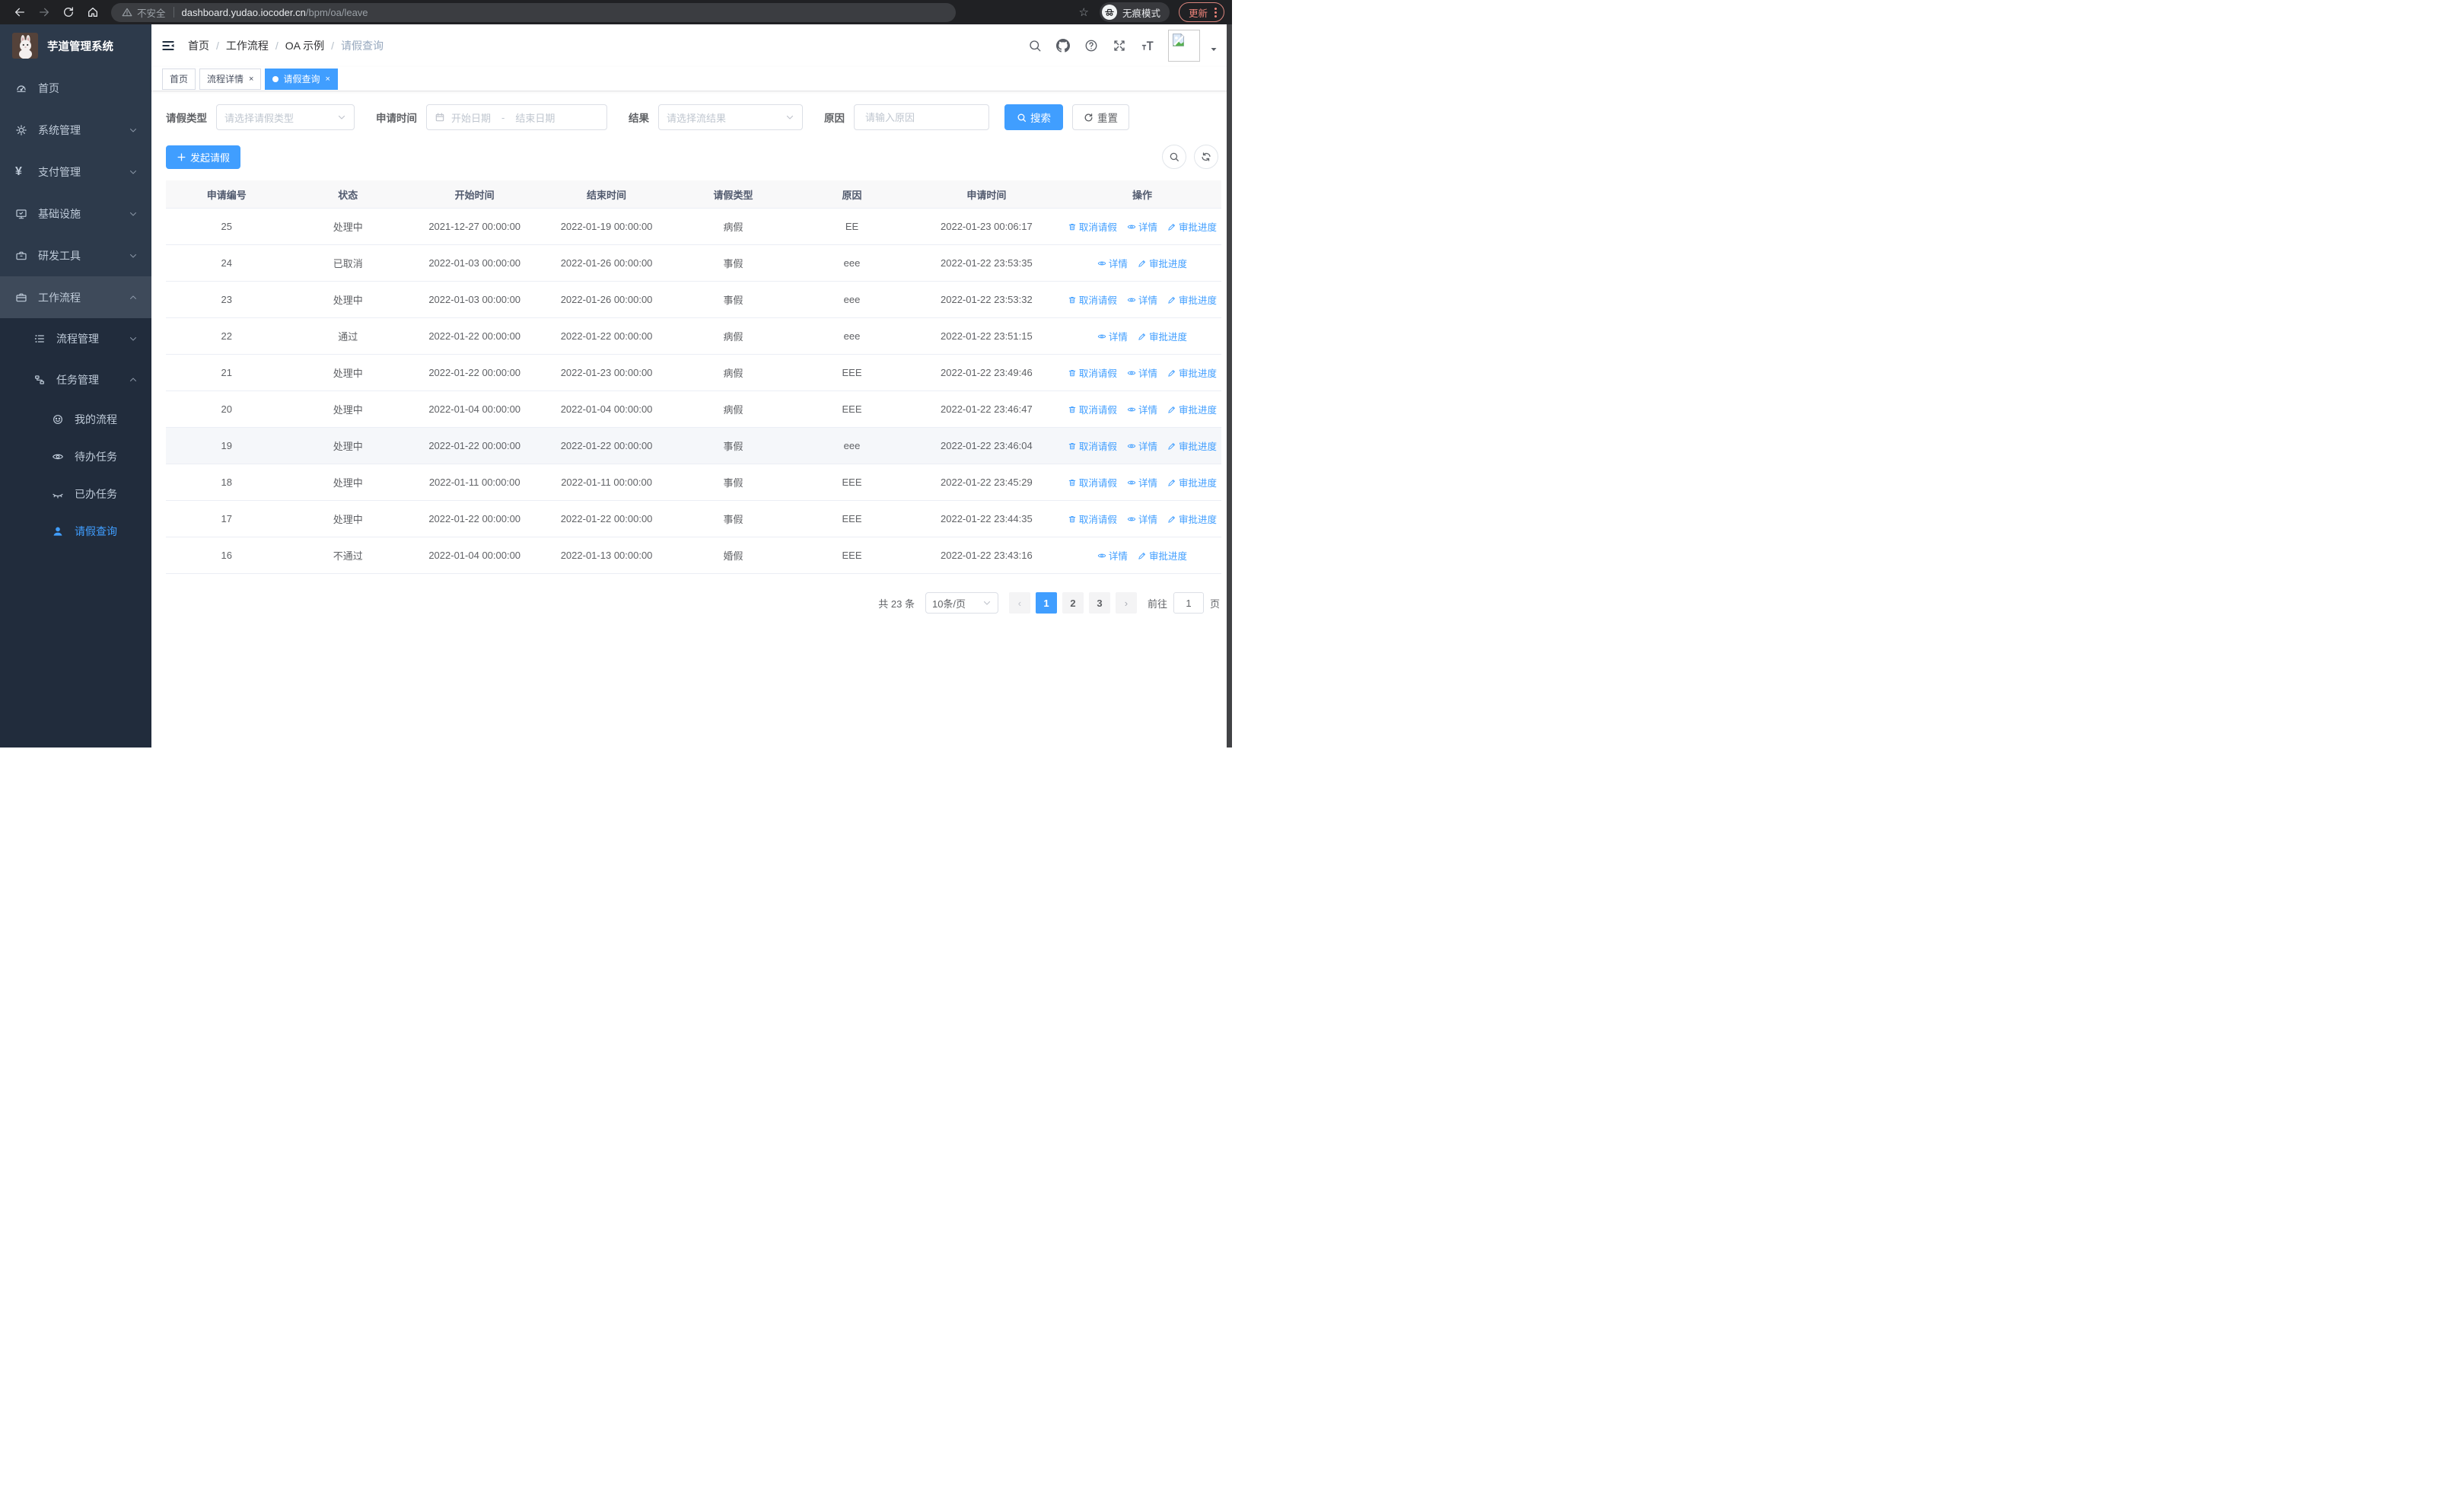 The width and height of the screenshot is (2464, 1495). I want to click on create-leave-button: 发起请假, so click(203, 157).